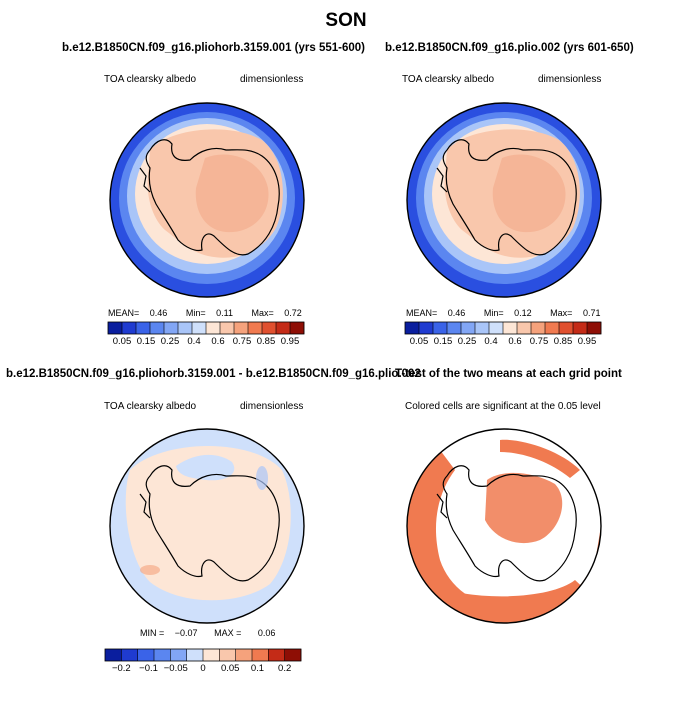 The image size is (692, 702). I want to click on stats-top-right: MEAN= 0.46 Min= 0.12 Max= 0.71, so click(503, 313).